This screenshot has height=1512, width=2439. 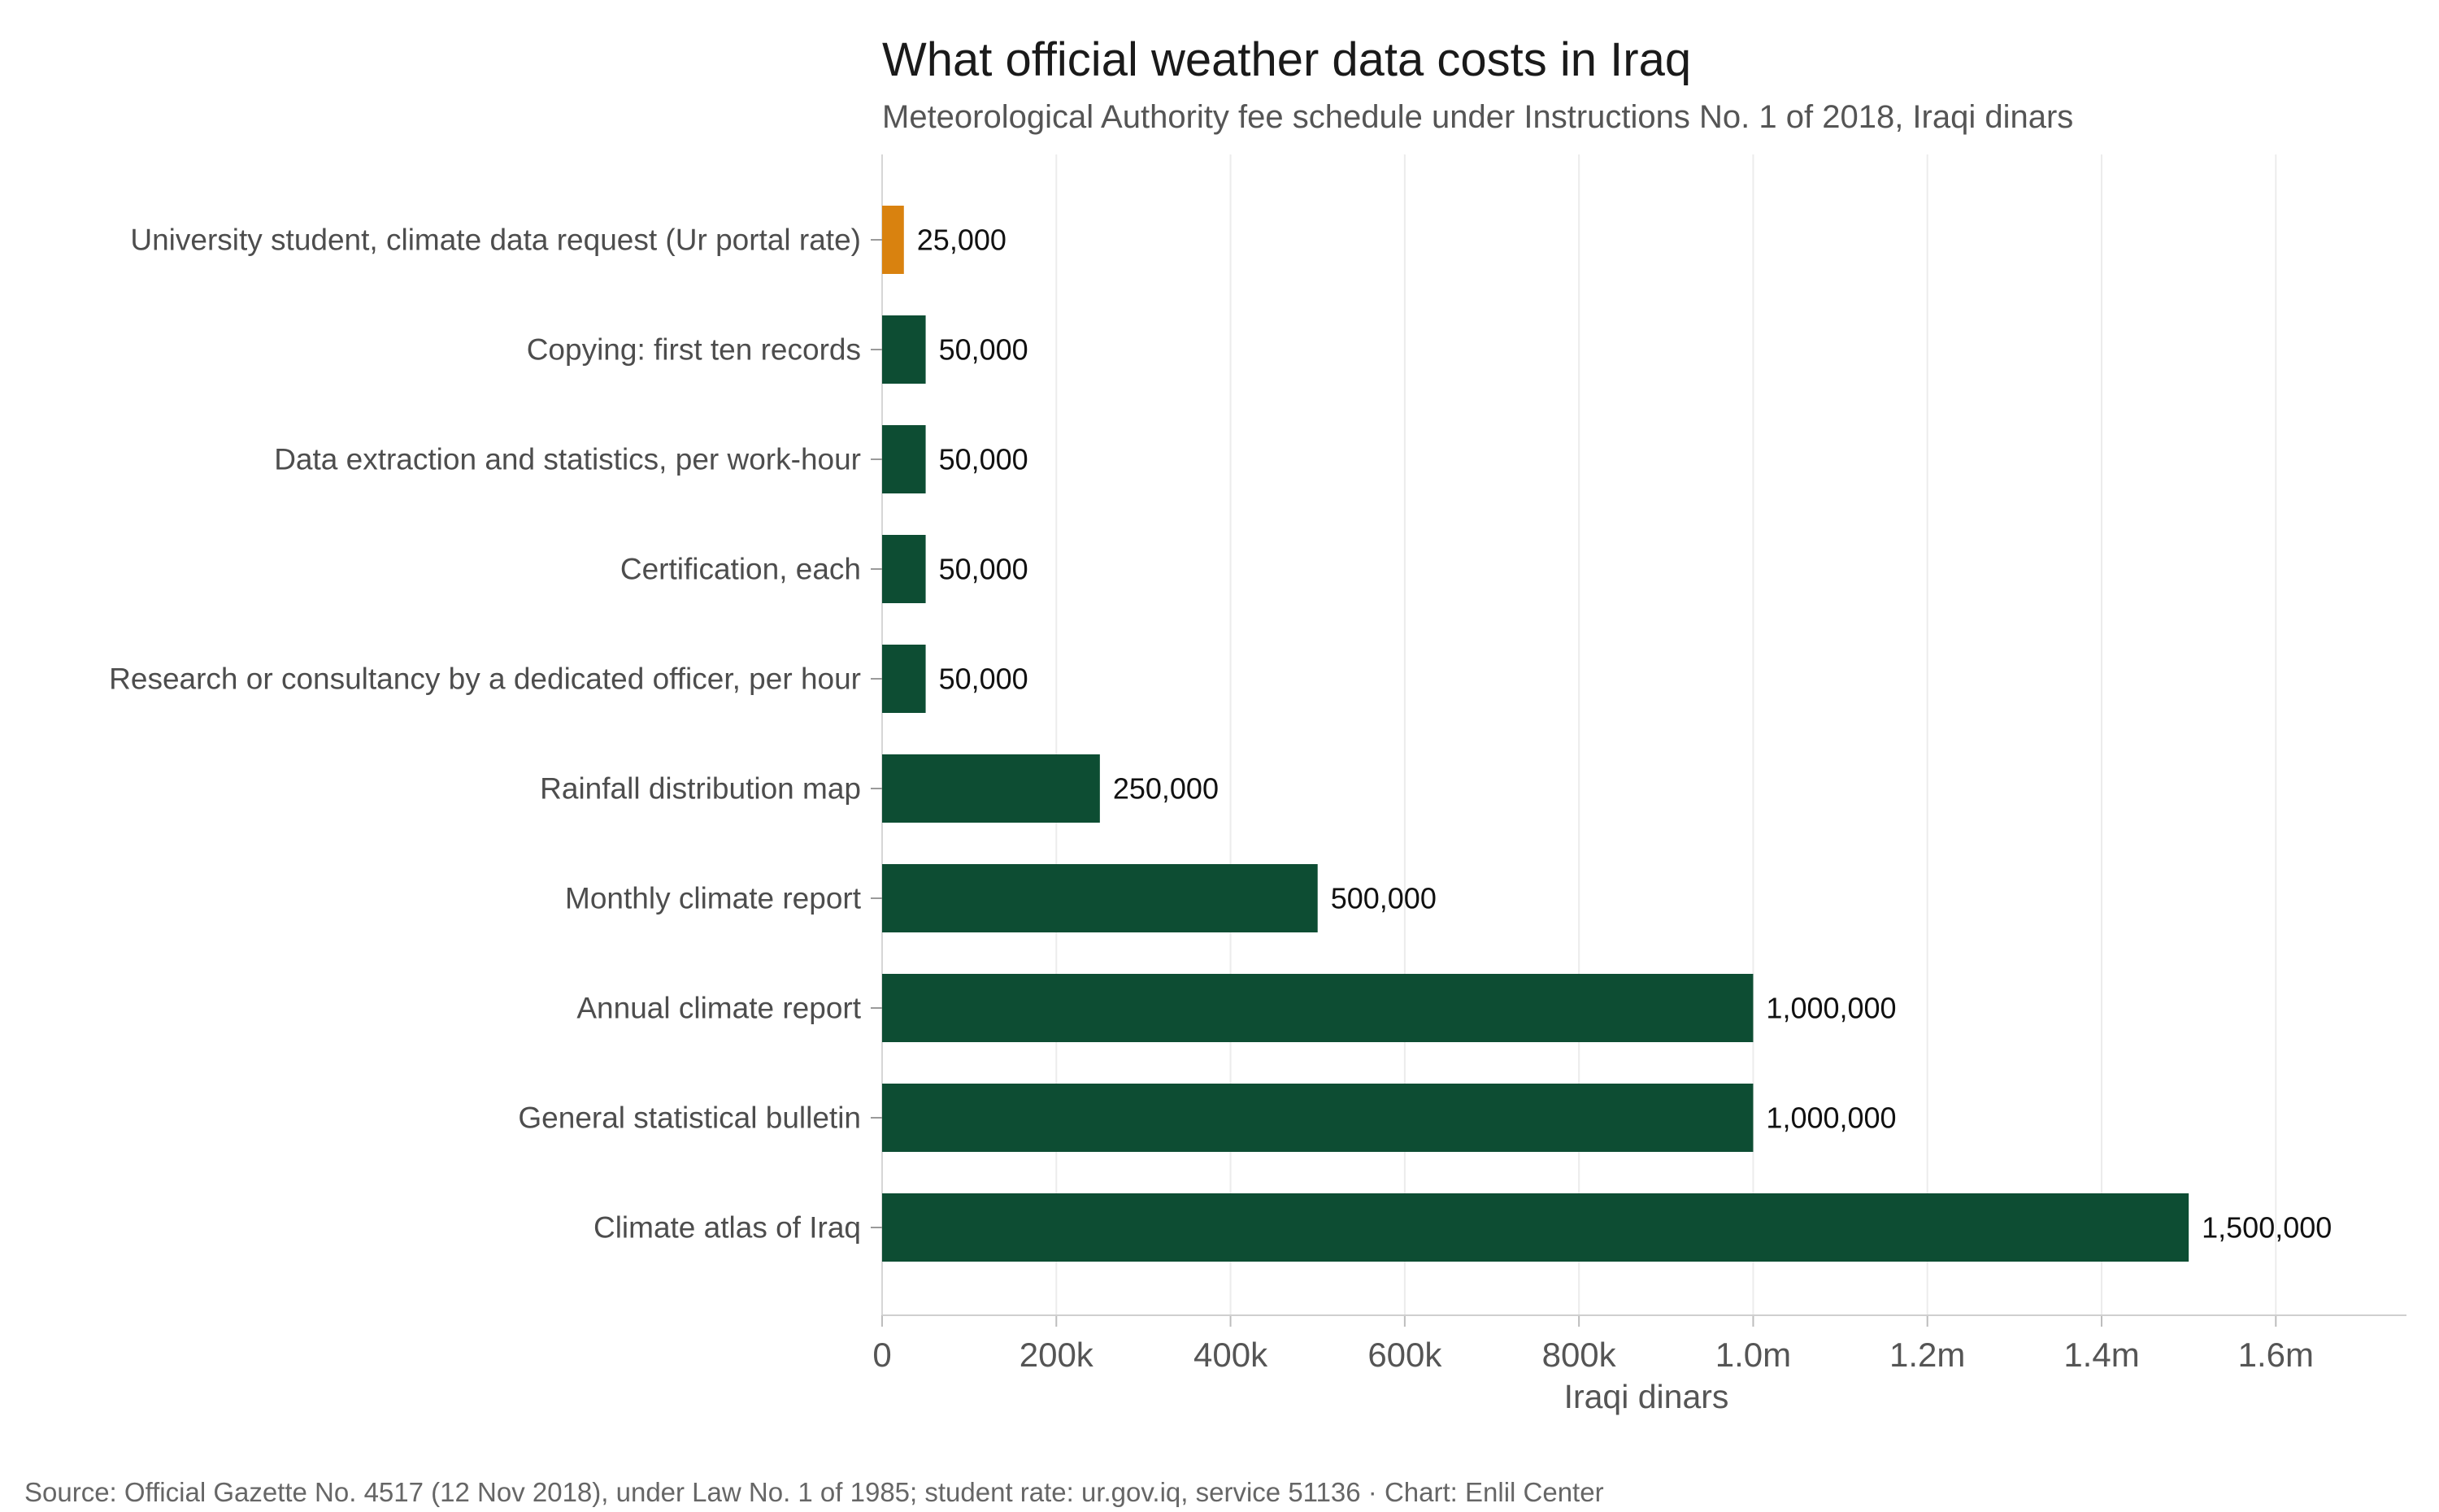 I want to click on category-label: General statistical bulletin, so click(x=689, y=1118).